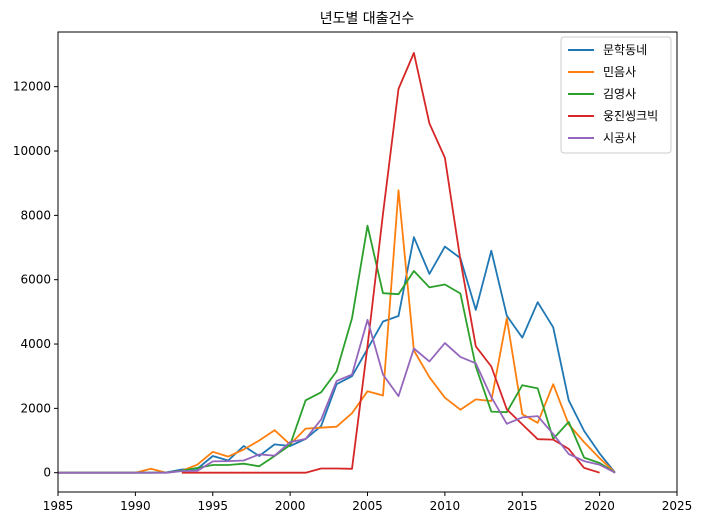  I want to click on y-tick-label: 10000, so click(32, 151).